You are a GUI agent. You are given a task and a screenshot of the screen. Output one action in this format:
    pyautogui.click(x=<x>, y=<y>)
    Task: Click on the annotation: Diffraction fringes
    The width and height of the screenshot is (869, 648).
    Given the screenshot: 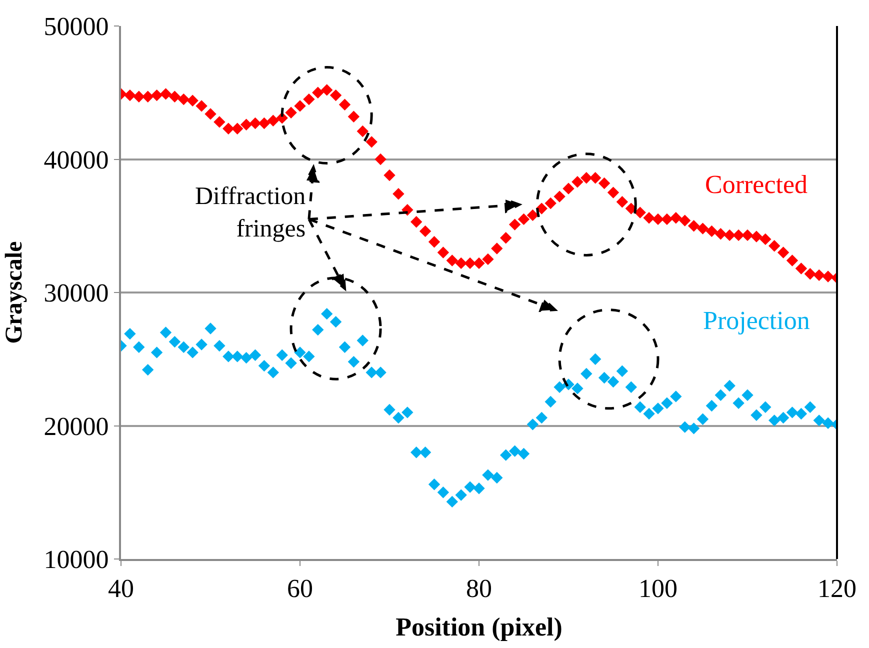 What is the action you would take?
    pyautogui.click(x=250, y=212)
    